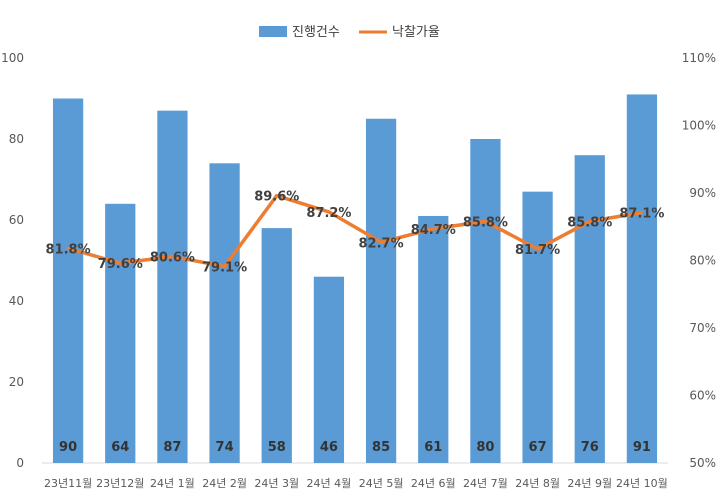 This screenshot has height=496, width=720. Describe the element at coordinates (120, 483) in the screenshot. I see `x-tick-label: 23년12월` at that location.